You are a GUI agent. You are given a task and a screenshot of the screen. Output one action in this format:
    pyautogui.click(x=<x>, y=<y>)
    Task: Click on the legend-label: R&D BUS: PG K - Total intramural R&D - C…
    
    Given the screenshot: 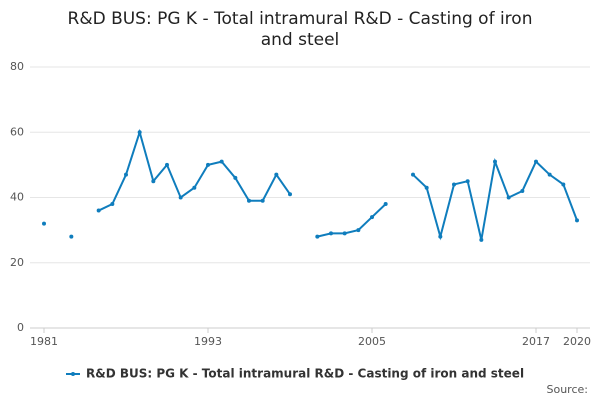 What is the action you would take?
    pyautogui.click(x=305, y=374)
    